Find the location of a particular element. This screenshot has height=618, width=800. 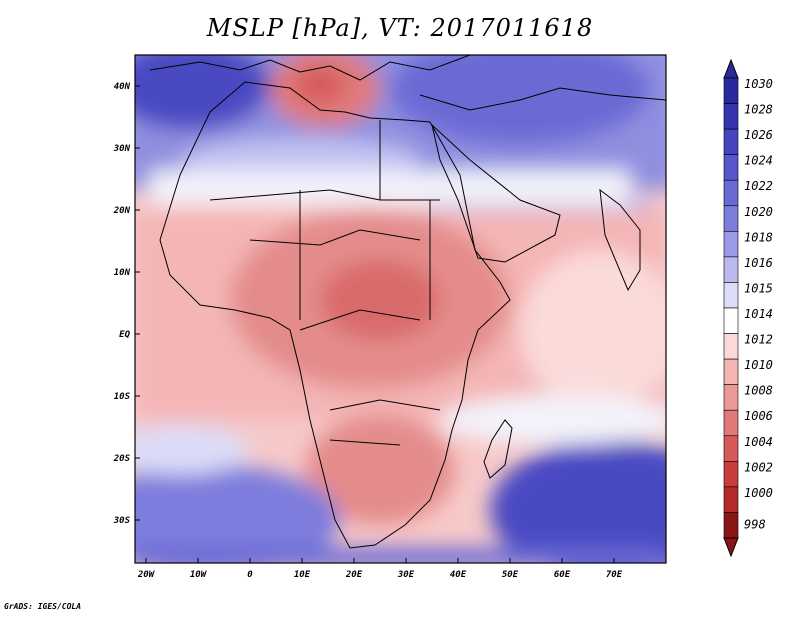

colorbar-label: 1012 is located at coordinates (758, 340).